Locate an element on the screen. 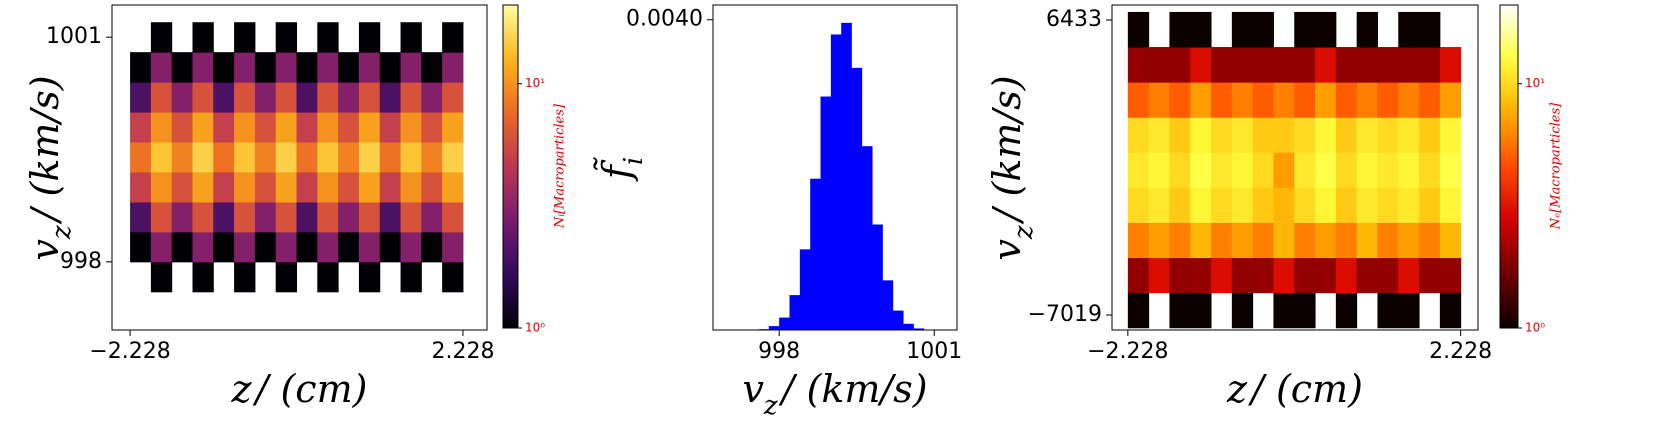  y-tick-label: 1001 is located at coordinates (74, 36).